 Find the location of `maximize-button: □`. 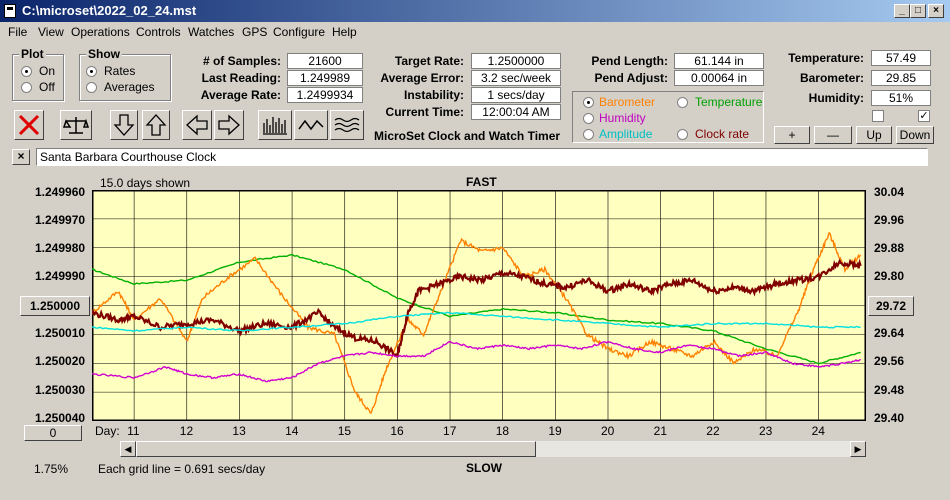

maximize-button: □ is located at coordinates (918, 11).